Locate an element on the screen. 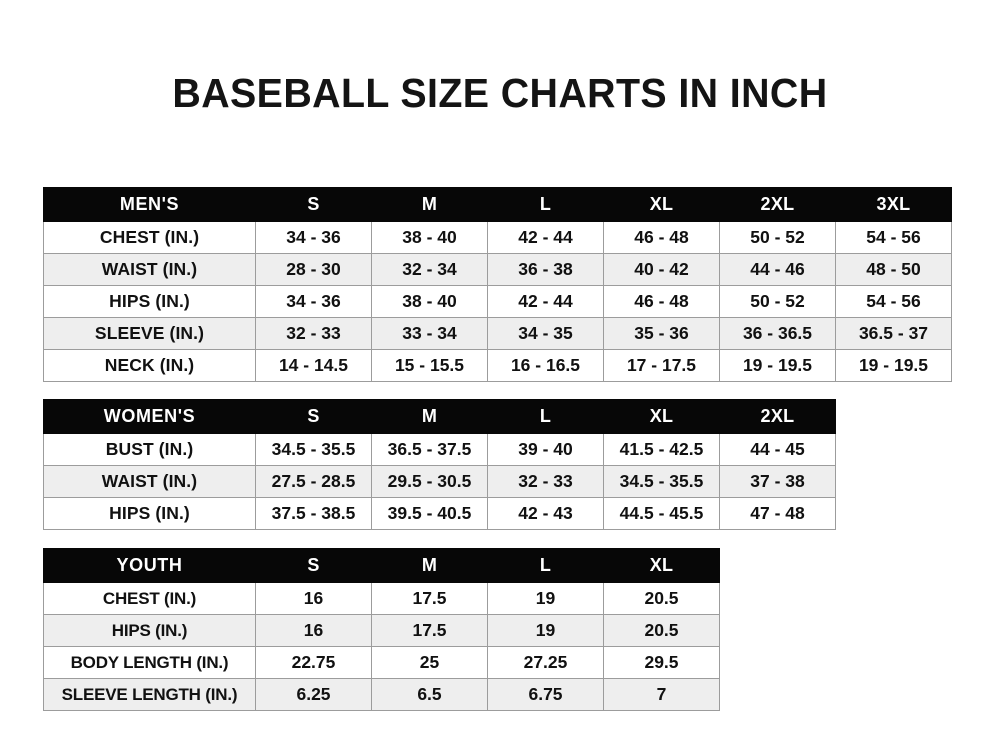 The width and height of the screenshot is (1000, 752). table-title-mens: MEN'S is located at coordinates (149, 204).